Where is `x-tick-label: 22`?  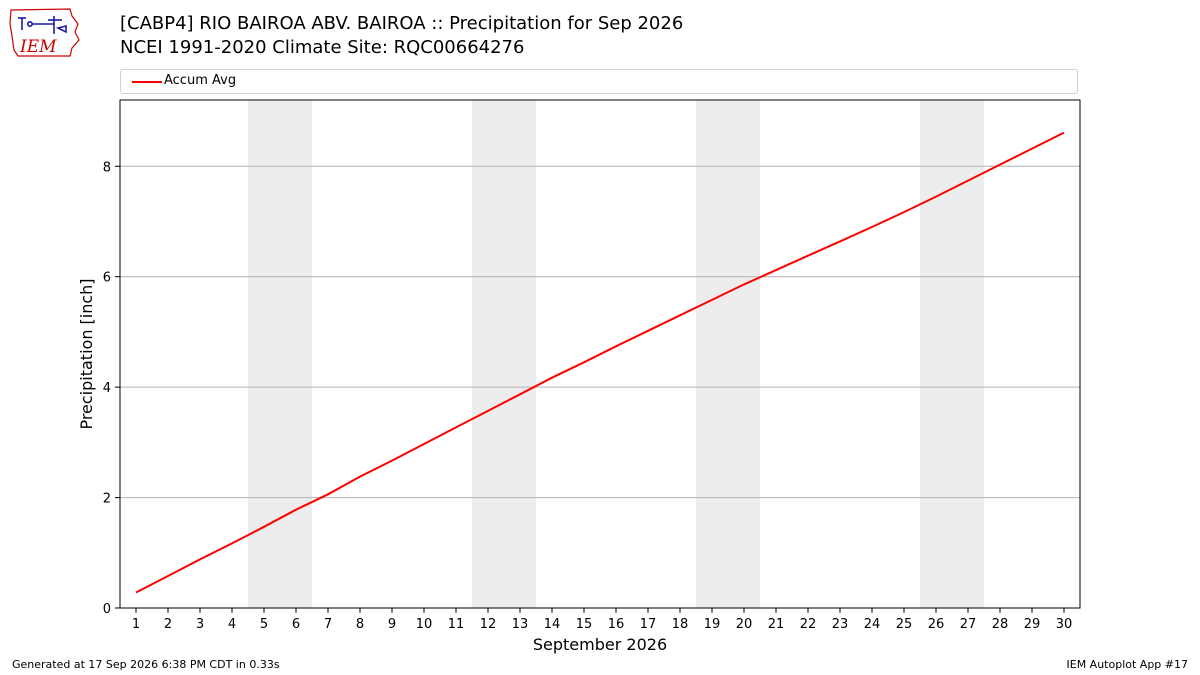
x-tick-label: 22 is located at coordinates (808, 624).